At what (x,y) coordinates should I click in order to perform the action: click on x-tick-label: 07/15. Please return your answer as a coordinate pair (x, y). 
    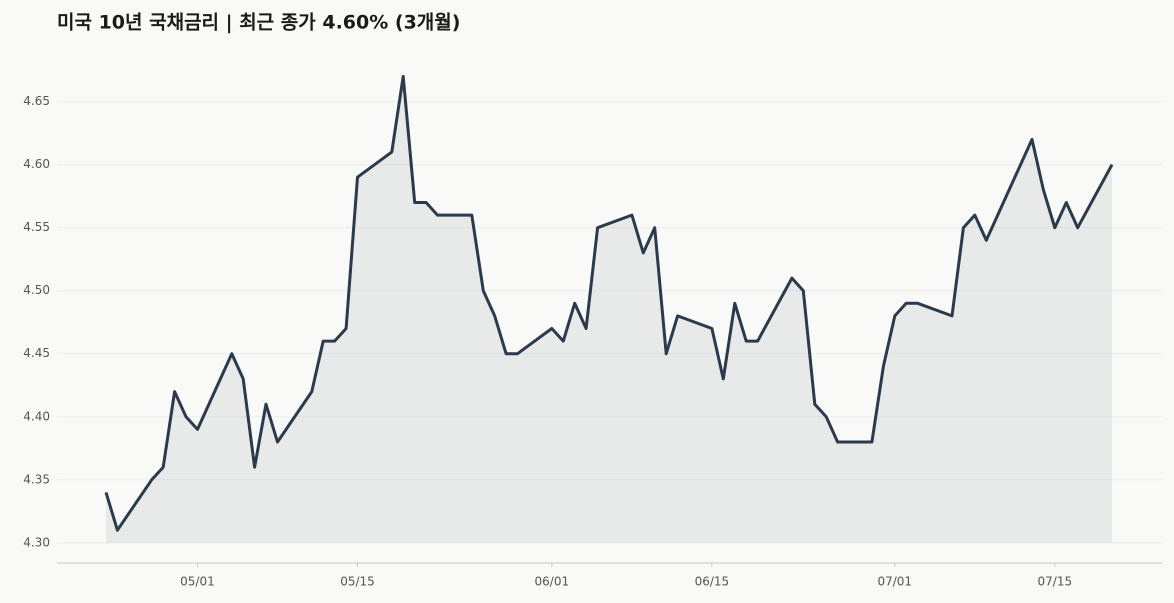
    Looking at the image, I should click on (1055, 582).